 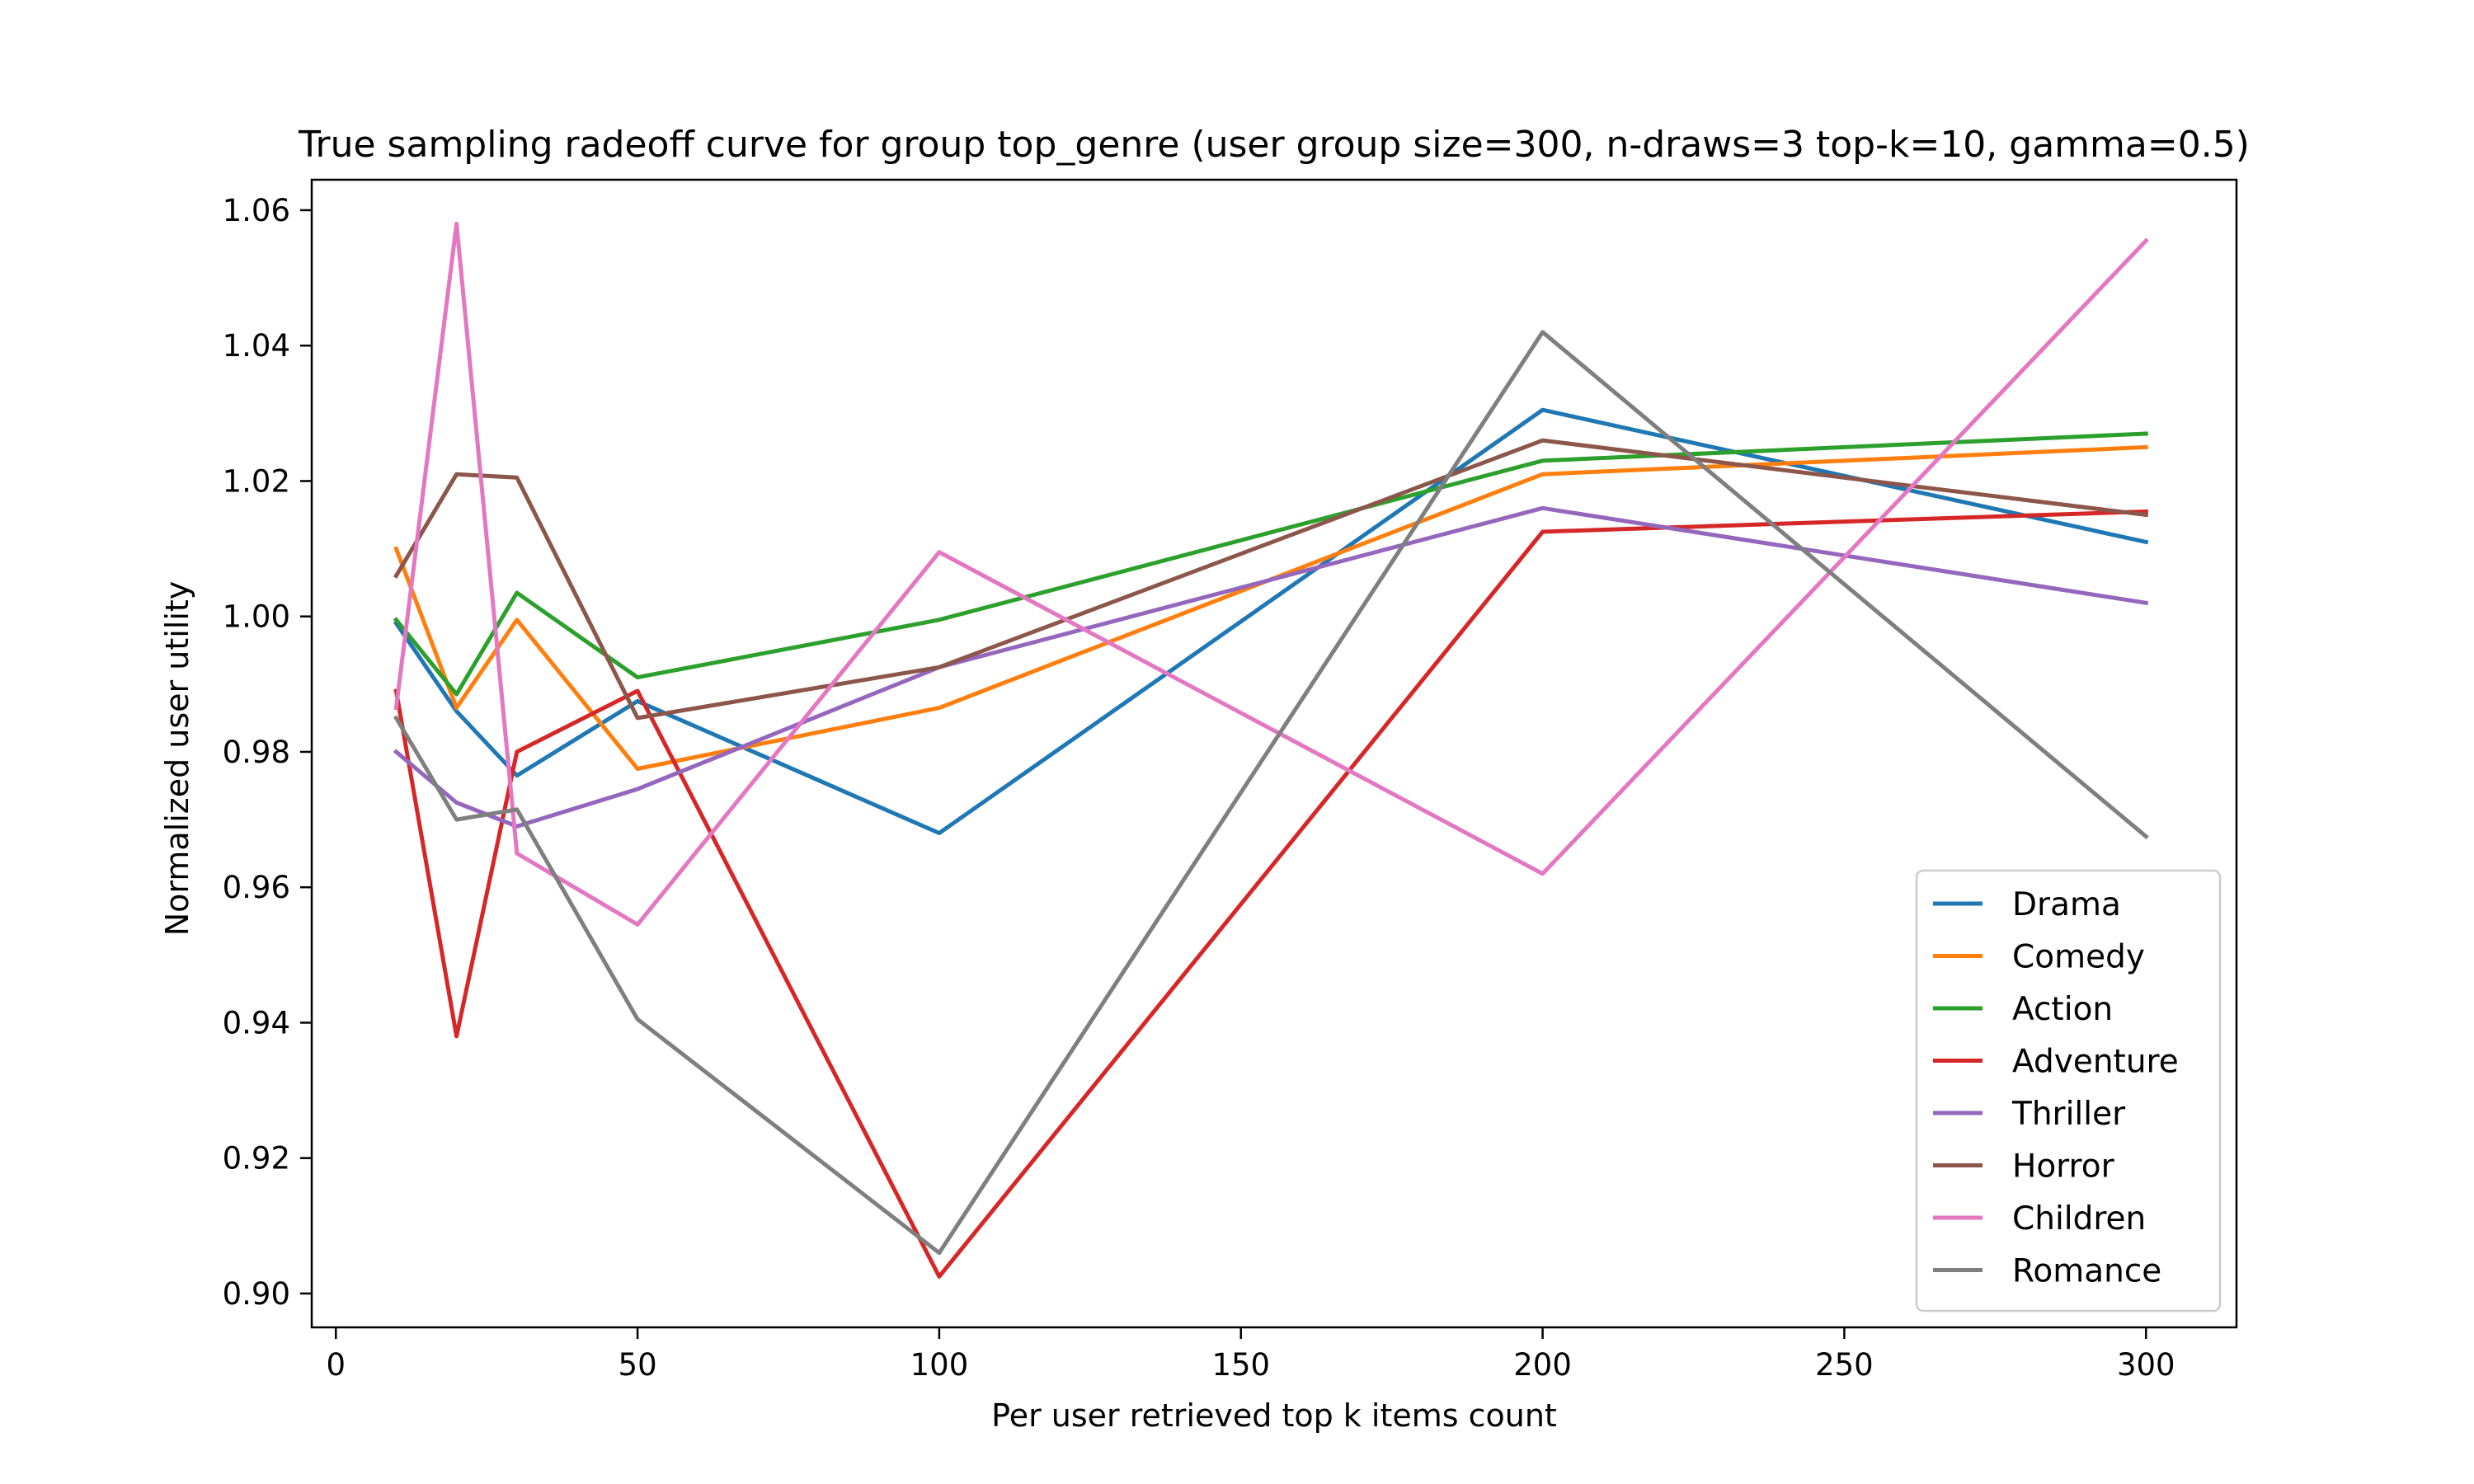 I want to click on legend-label-romance: Romance, so click(x=2086, y=1271).